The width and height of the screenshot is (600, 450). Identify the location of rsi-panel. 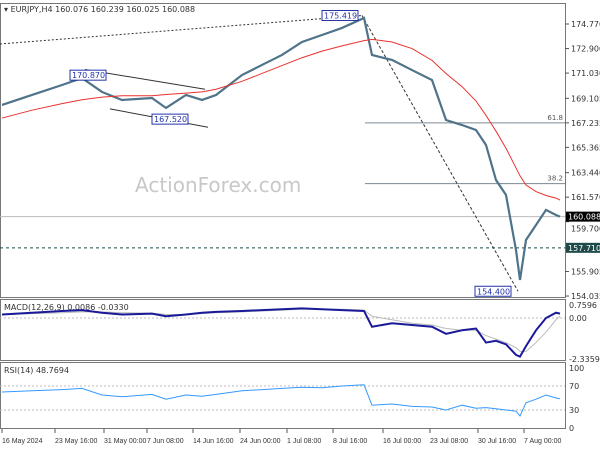
(283, 395).